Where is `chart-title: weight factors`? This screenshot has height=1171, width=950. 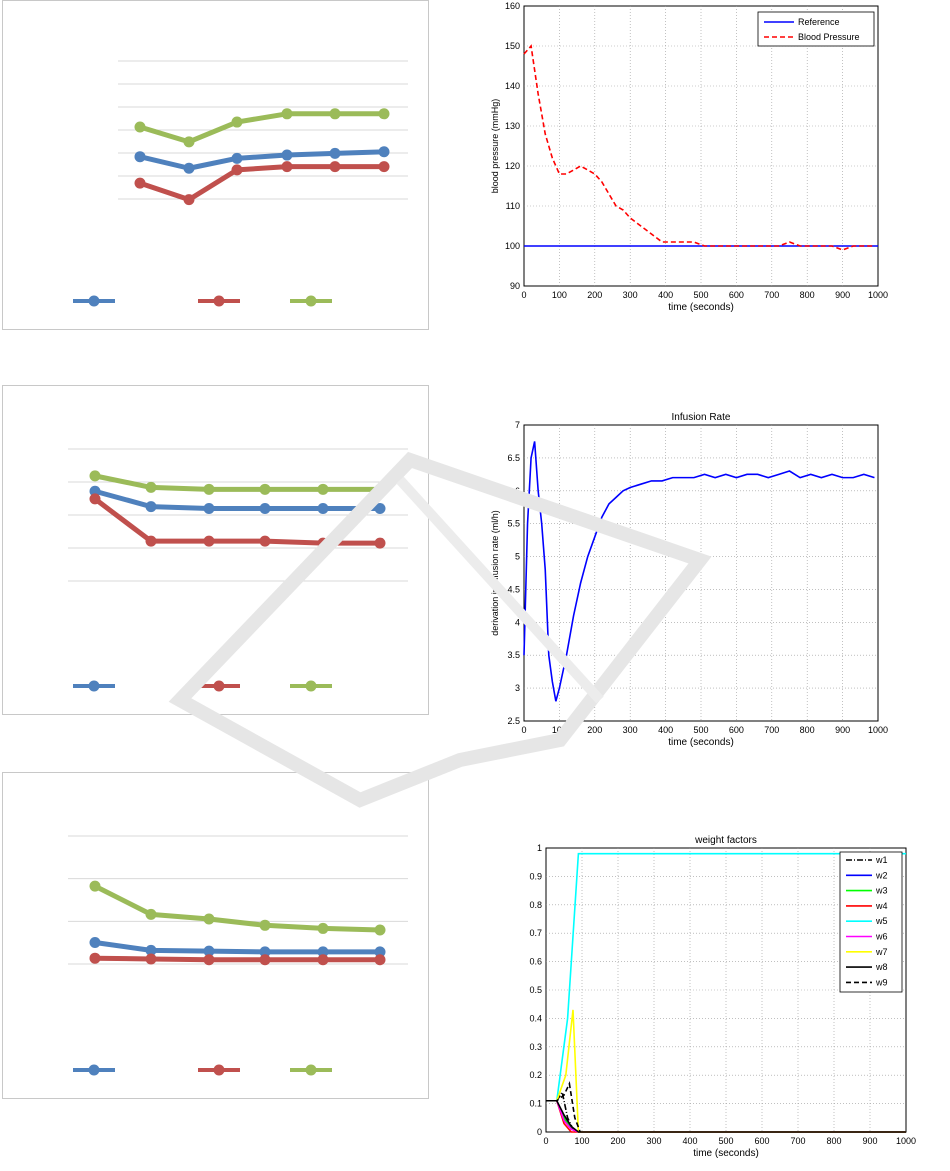
chart-title: weight factors is located at coordinates (725, 840).